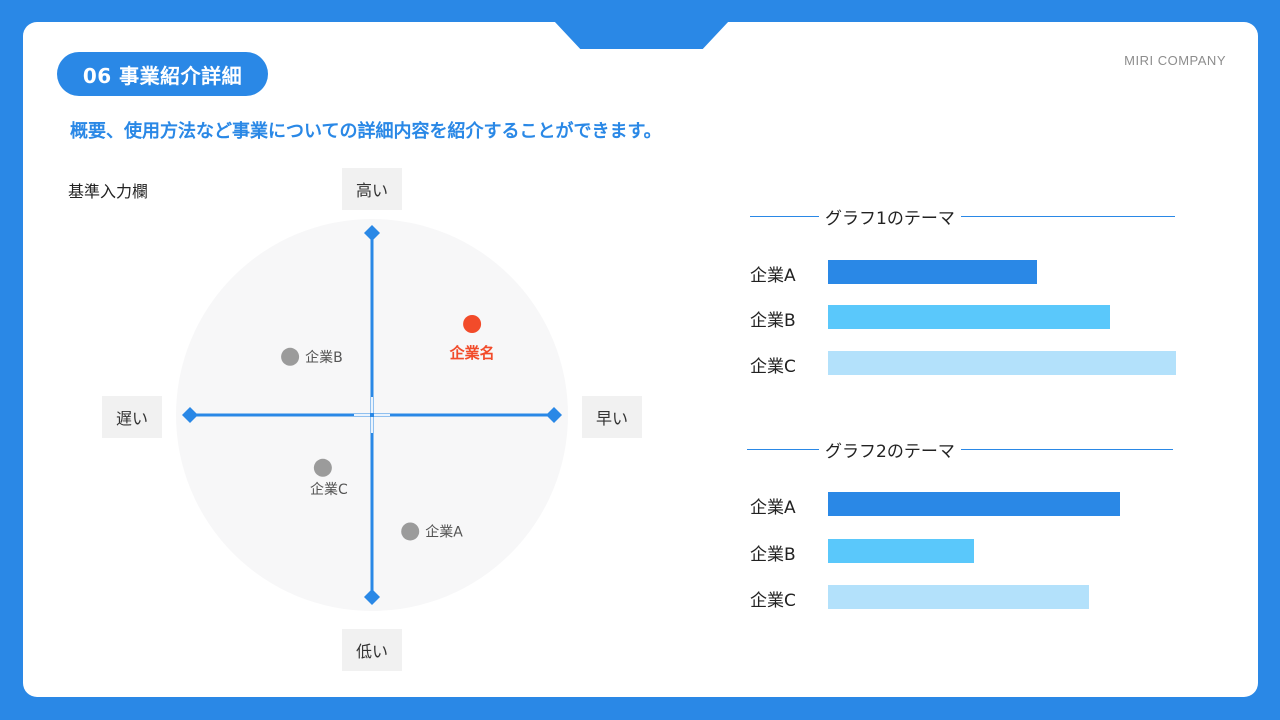 Image resolution: width=1280 pixels, height=720 pixels. What do you see at coordinates (890, 449) in the screenshot?
I see `chart-title: グラフ2のテーマ` at bounding box center [890, 449].